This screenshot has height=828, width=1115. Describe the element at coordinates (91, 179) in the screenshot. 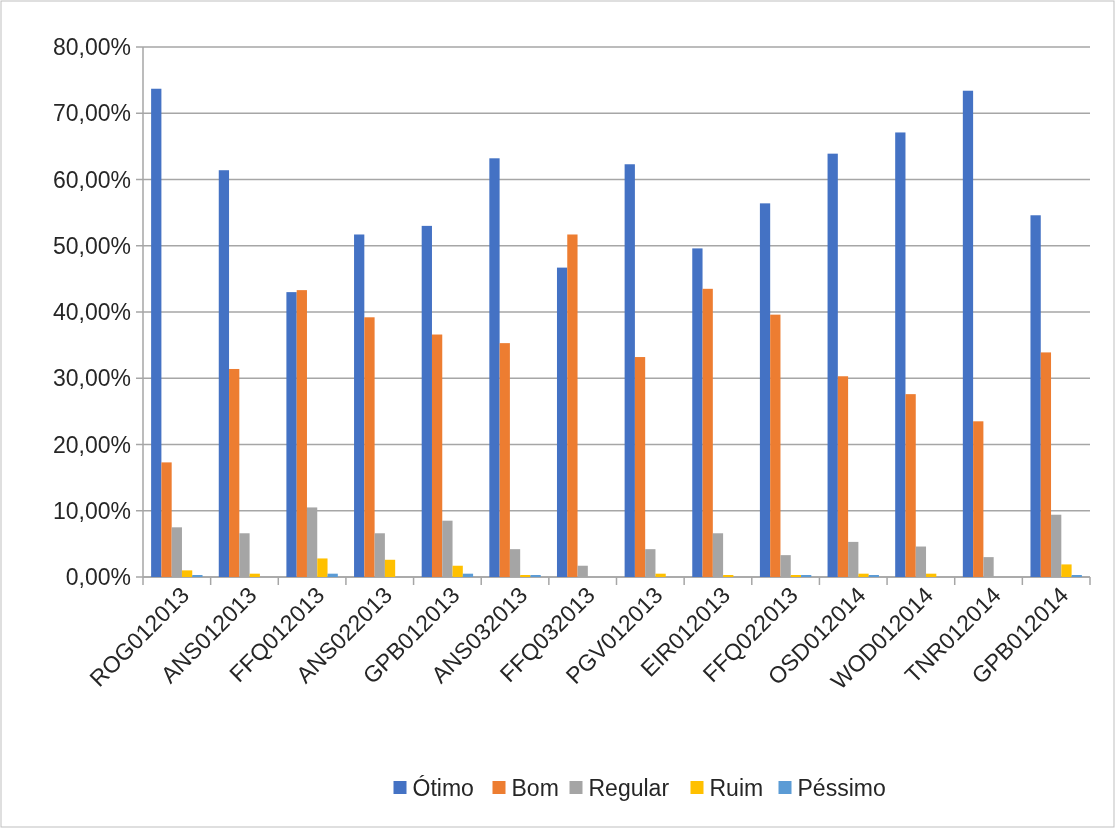

I see `y-tick-label: 60,00%` at that location.